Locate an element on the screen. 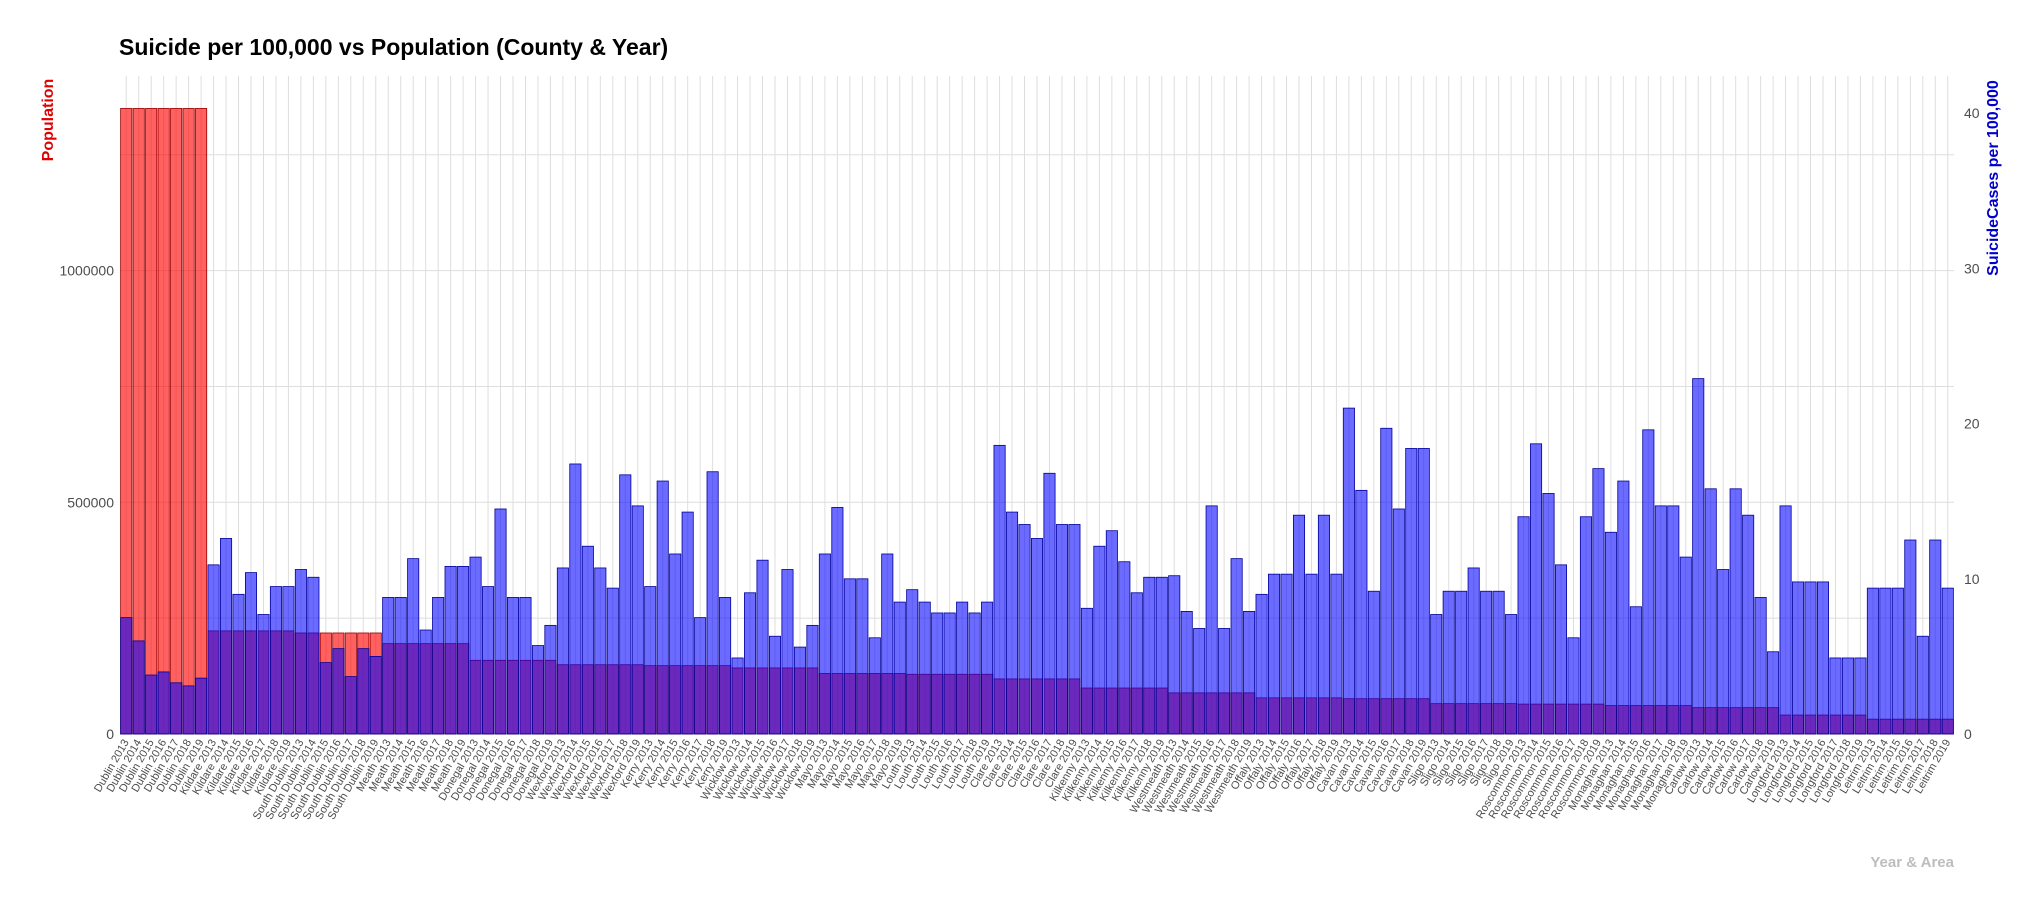  x-axis-title: Year & Area is located at coordinates (1912, 862).